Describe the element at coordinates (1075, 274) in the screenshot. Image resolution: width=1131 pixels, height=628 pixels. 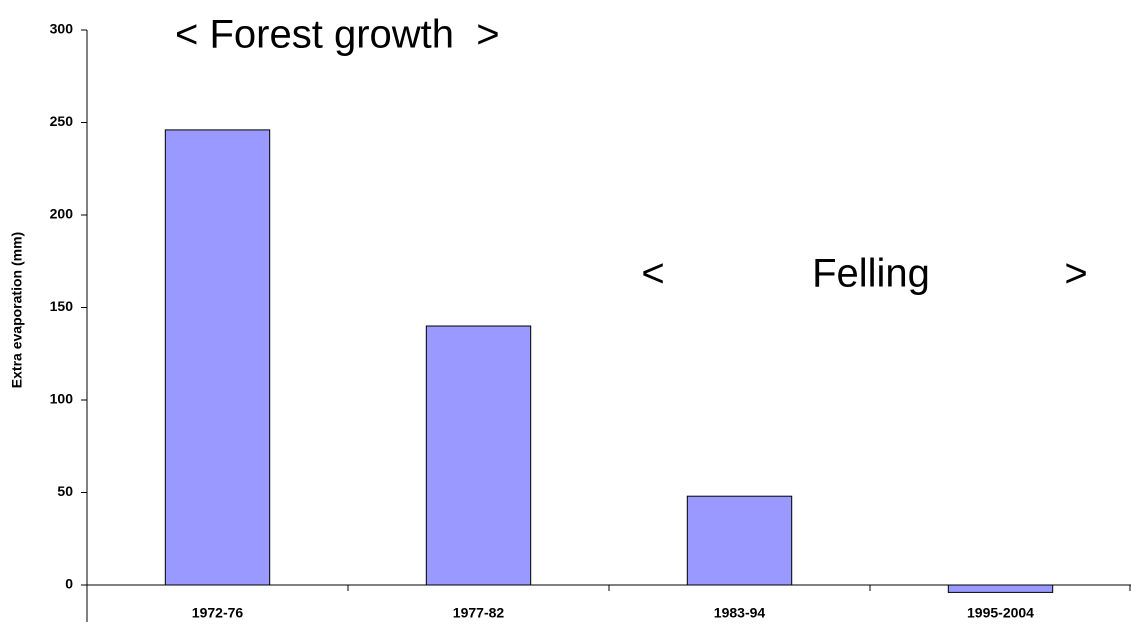
I see `annotation: >` at that location.